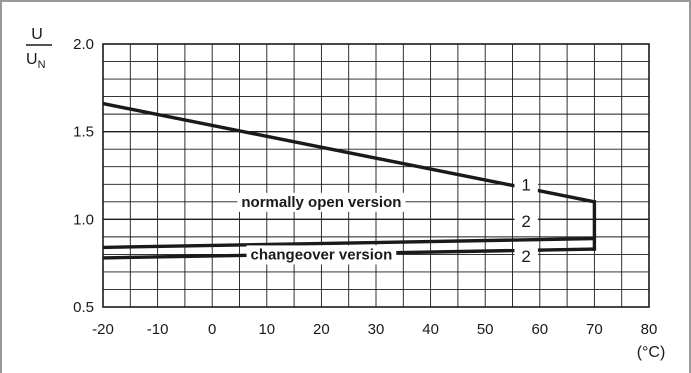  I want to click on x-axis-unit: (°C), so click(651, 352).